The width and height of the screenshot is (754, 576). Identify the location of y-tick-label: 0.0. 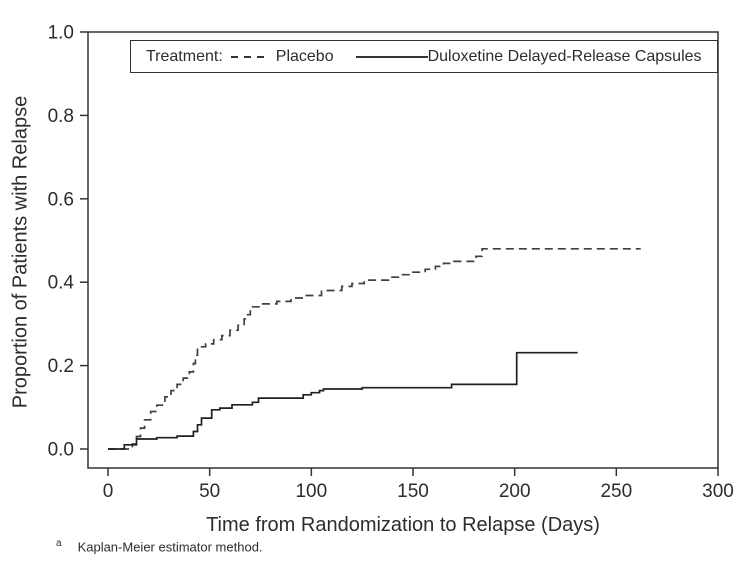
(61, 450).